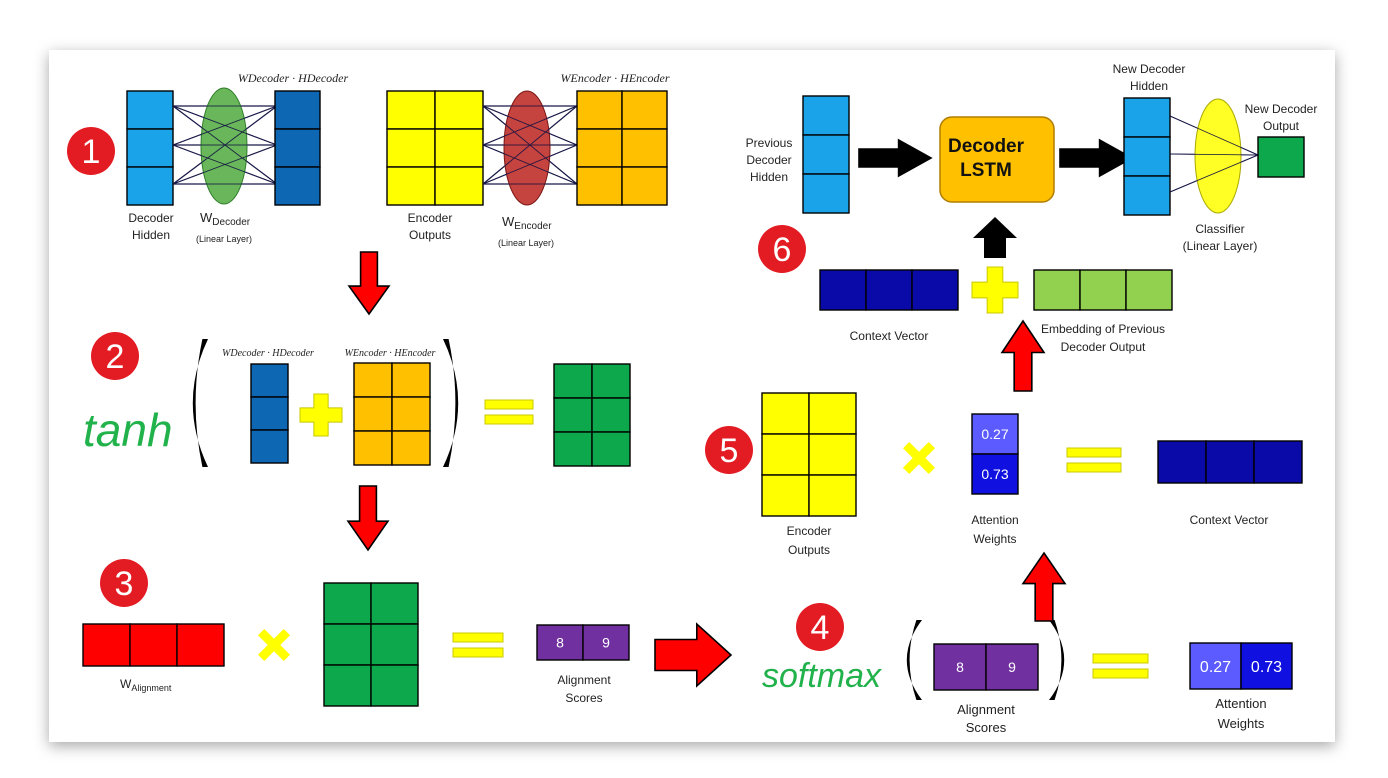 Image resolution: width=1388 pixels, height=778 pixels. Describe the element at coordinates (1103, 290) in the screenshot. I see `previous-output-embedding` at that location.